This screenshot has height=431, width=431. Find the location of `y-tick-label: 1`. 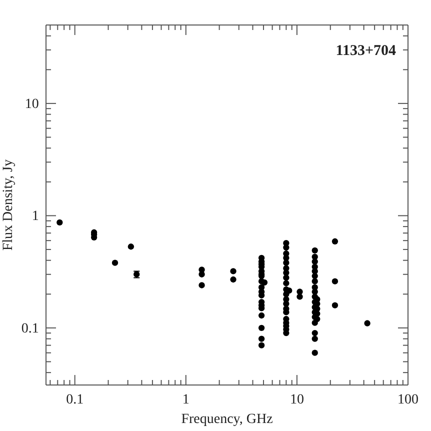

y-tick-label: 1 is located at coordinates (35, 216).